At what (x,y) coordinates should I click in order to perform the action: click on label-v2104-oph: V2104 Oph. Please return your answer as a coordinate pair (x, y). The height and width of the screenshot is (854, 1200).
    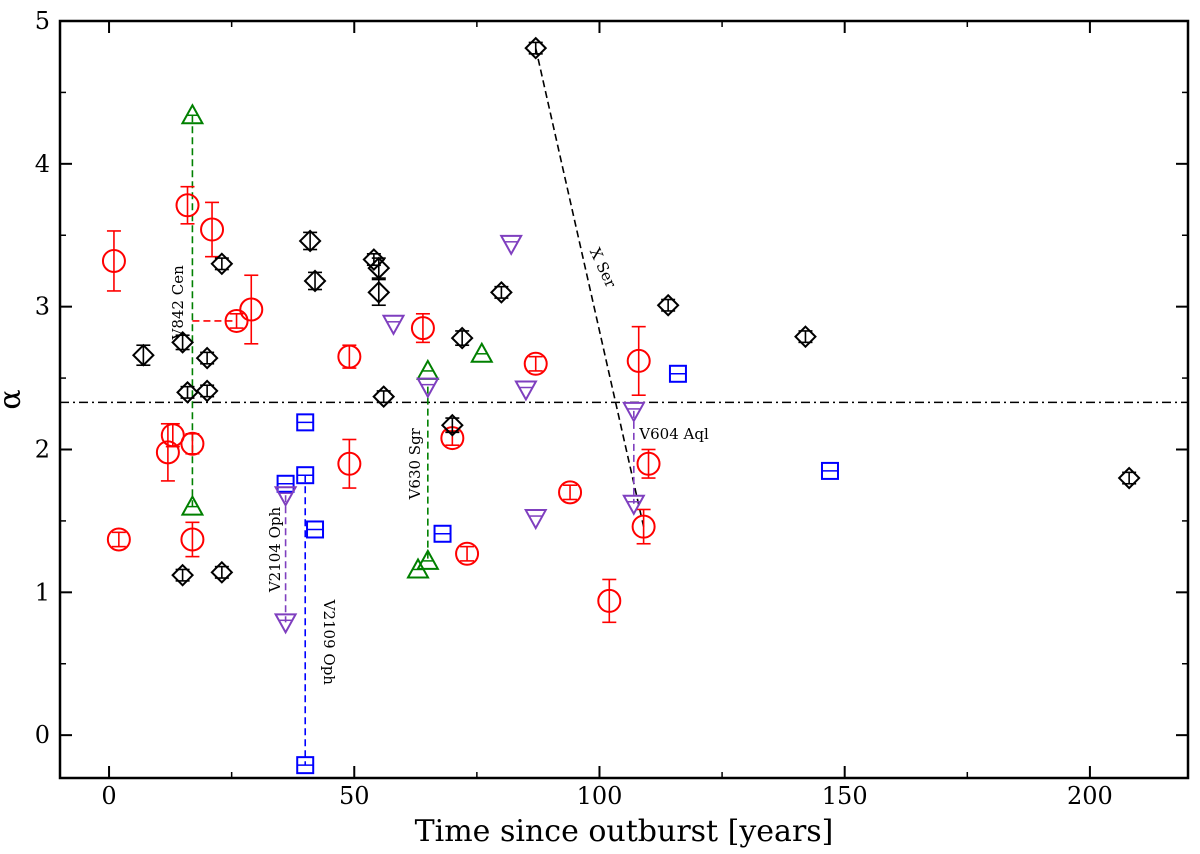
    Looking at the image, I should click on (275, 549).